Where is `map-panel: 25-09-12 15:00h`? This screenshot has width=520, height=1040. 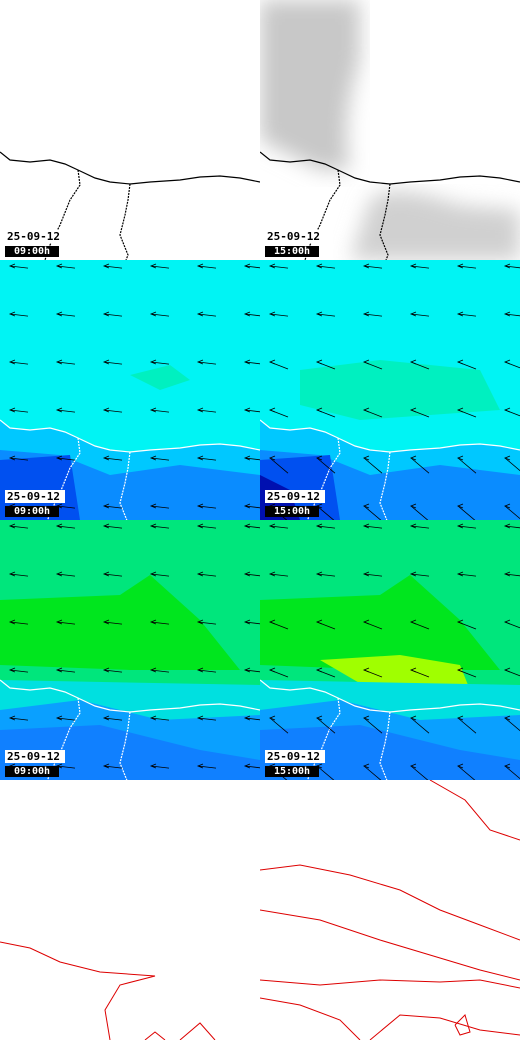
map-panel: 25-09-12 15:00h is located at coordinates (390, 650).